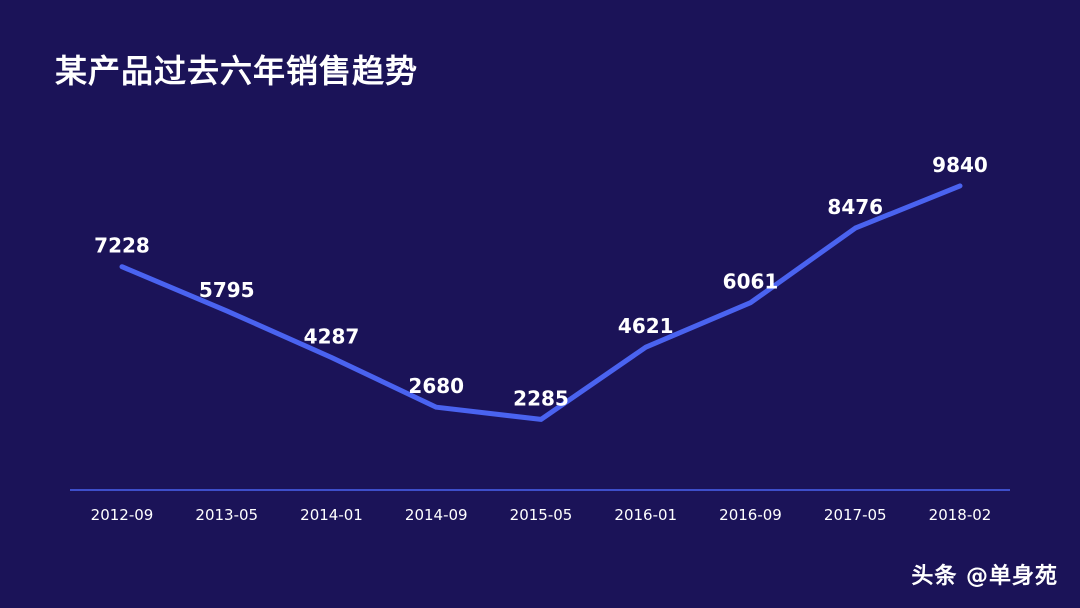 This screenshot has height=608, width=1080. Describe the element at coordinates (237, 71) in the screenshot. I see `chart-title: 某产品过去六年销售趋势` at that location.